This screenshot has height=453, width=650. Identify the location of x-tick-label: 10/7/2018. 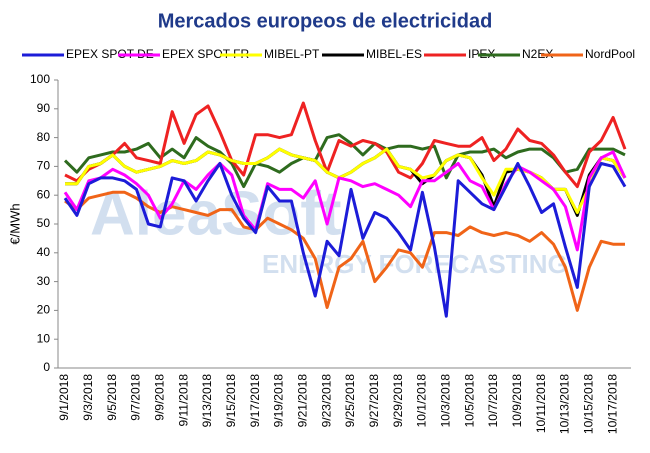
(493, 401).